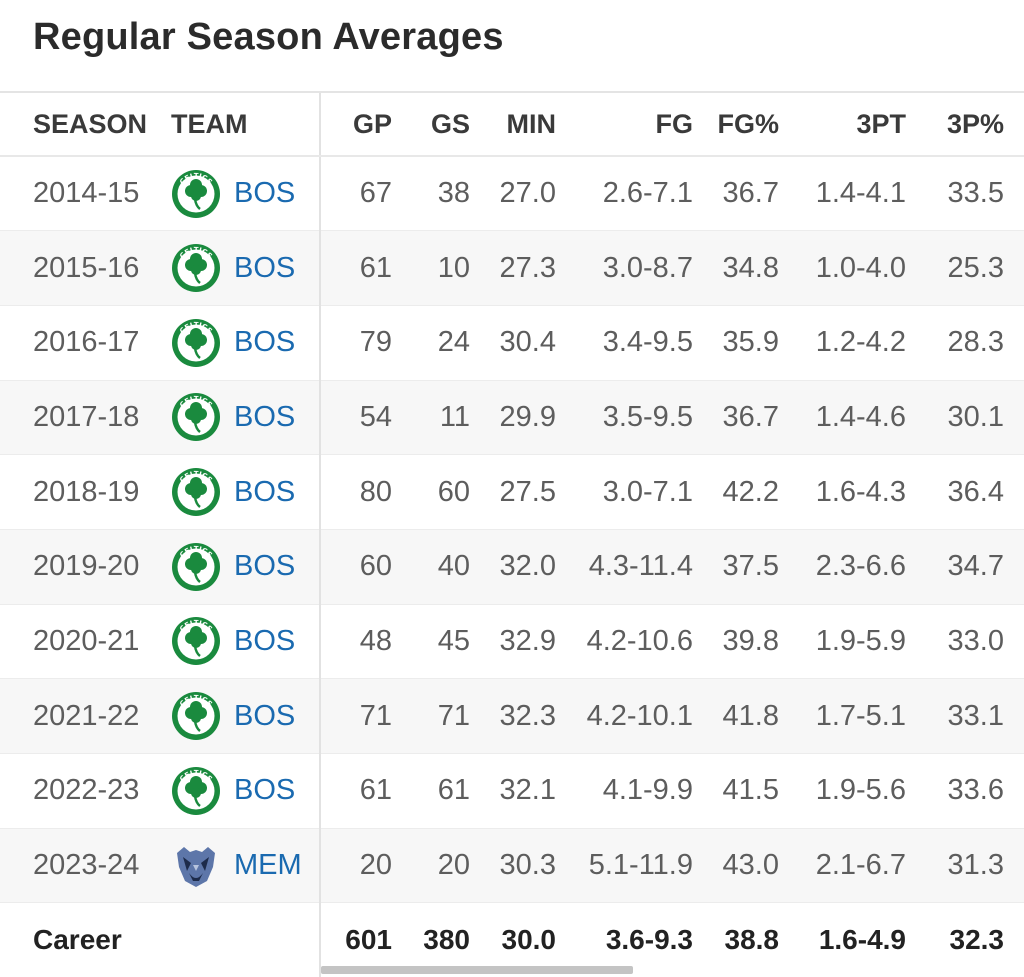  What do you see at coordinates (644, 125) in the screenshot?
I see `column-header-fg: FG` at bounding box center [644, 125].